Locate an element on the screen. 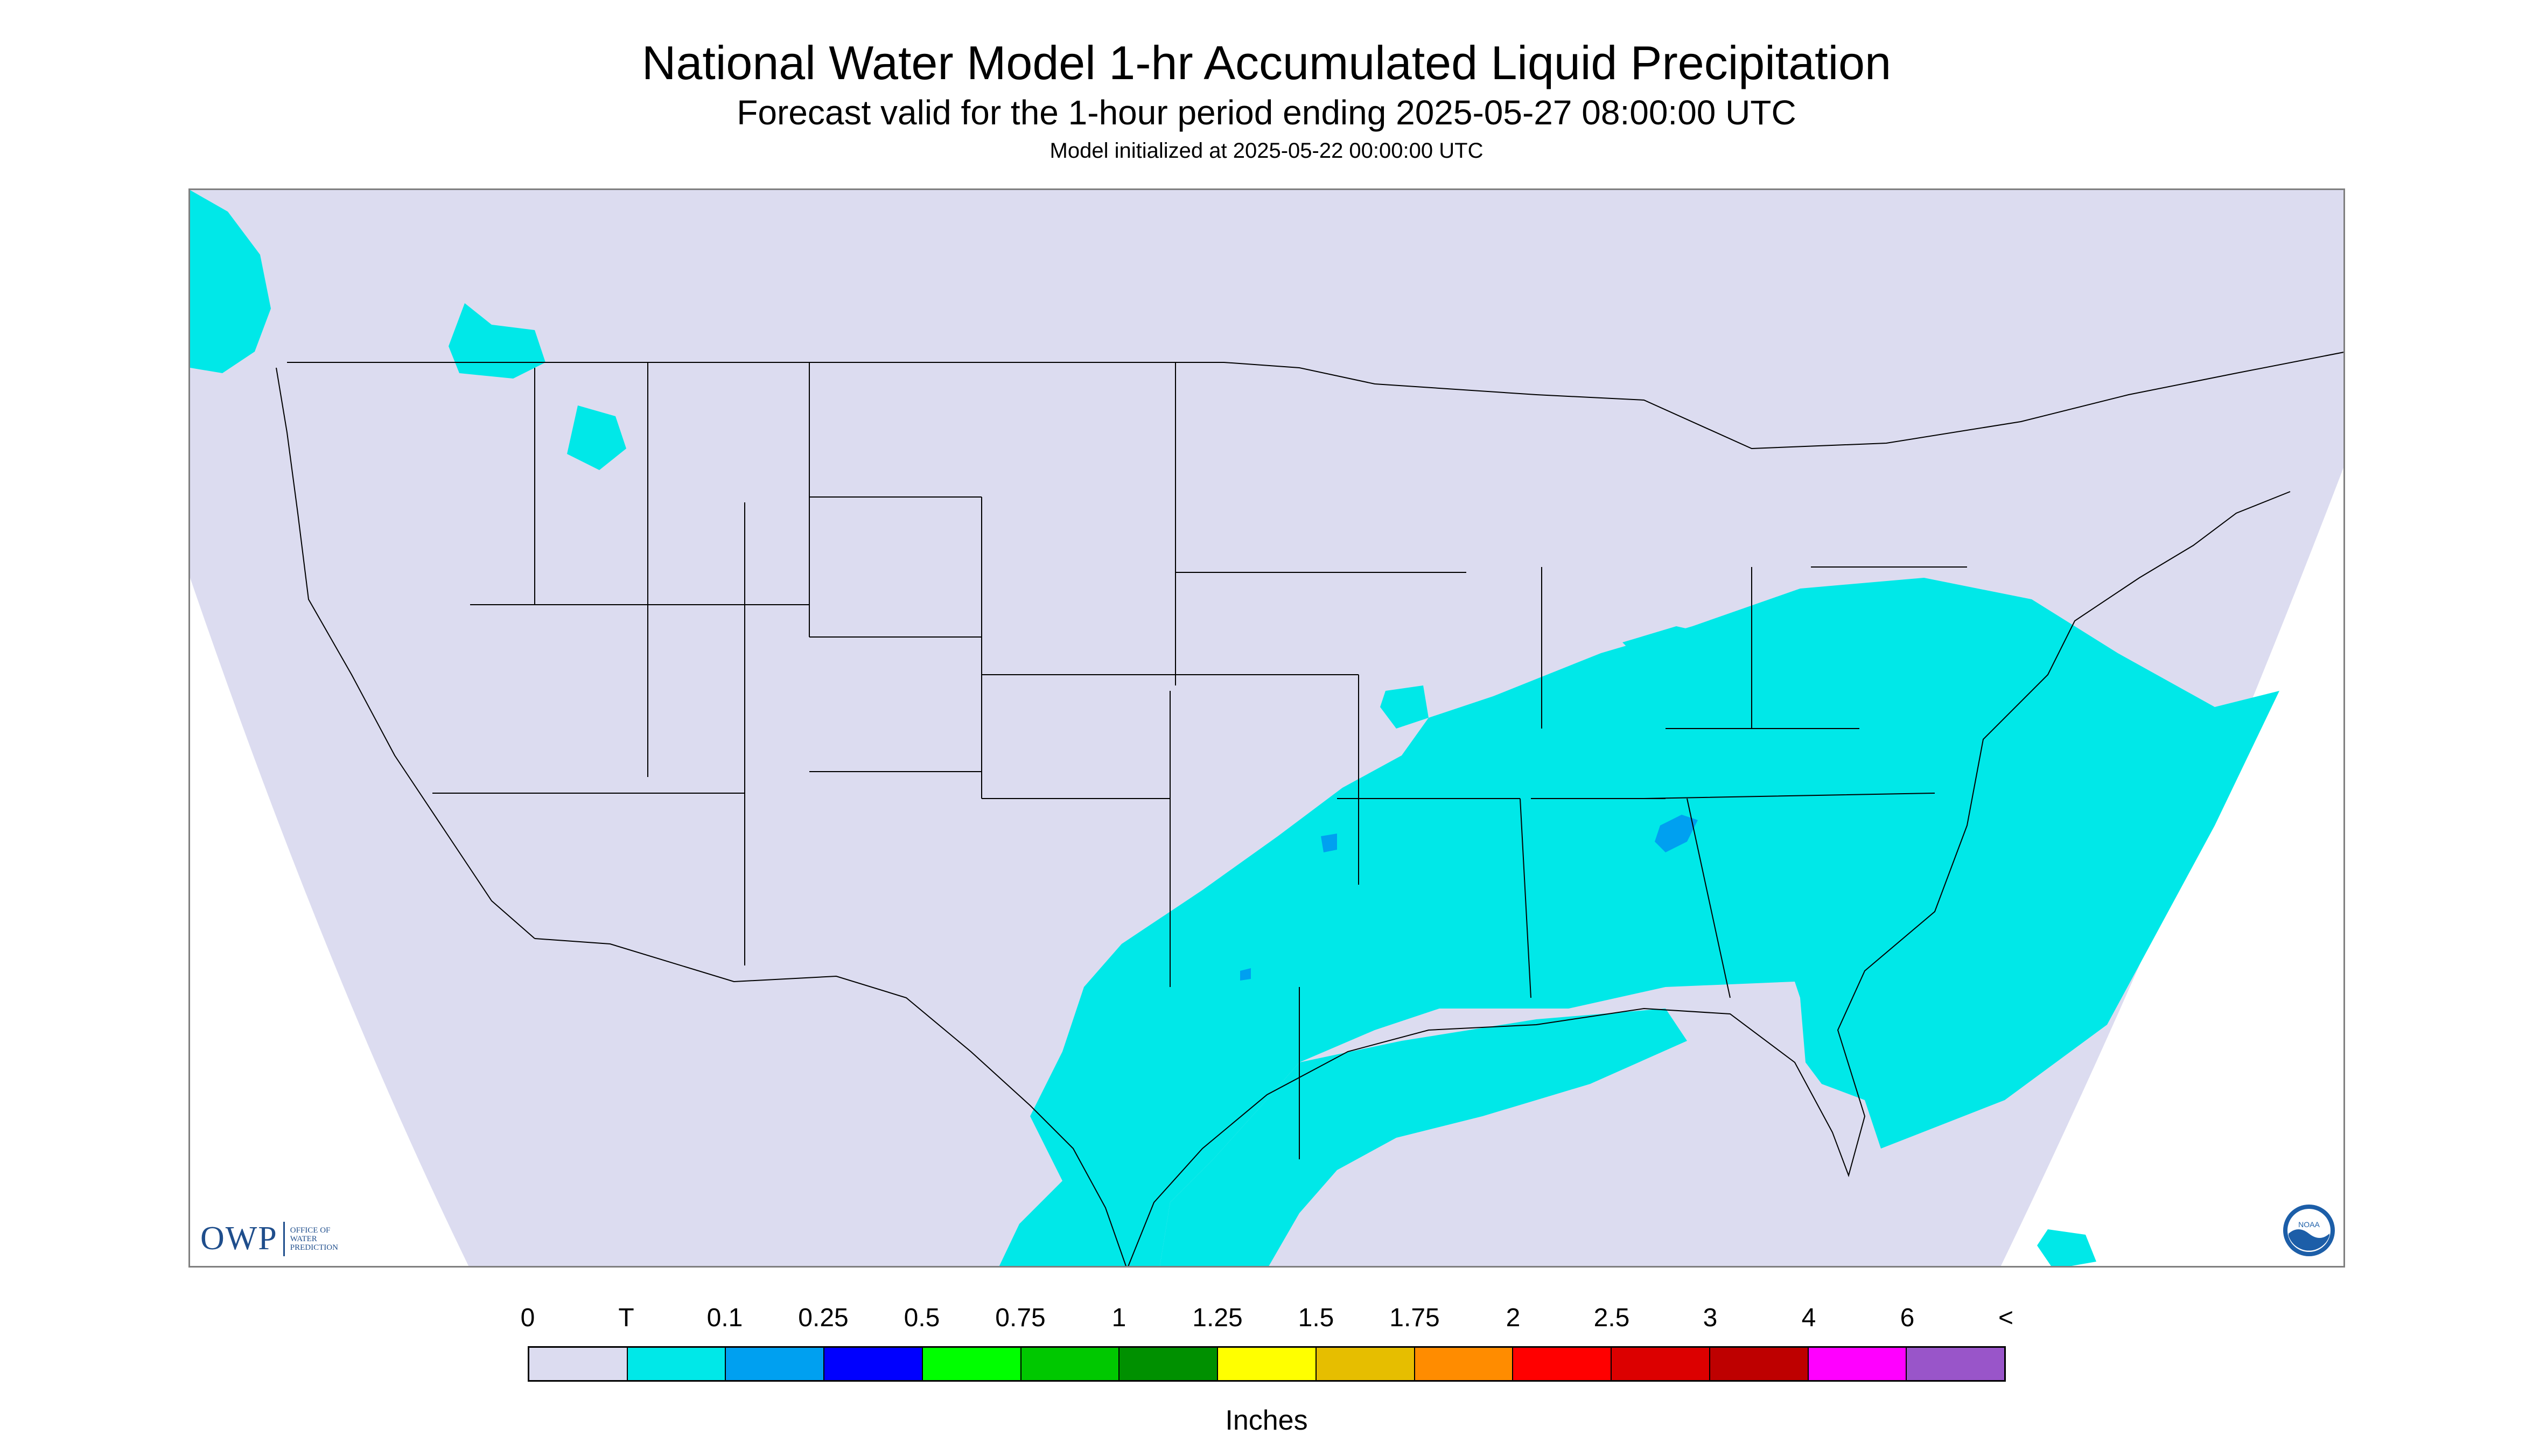 The height and width of the screenshot is (1456, 2533). precip-gulf is located at coordinates (1423, 1137).